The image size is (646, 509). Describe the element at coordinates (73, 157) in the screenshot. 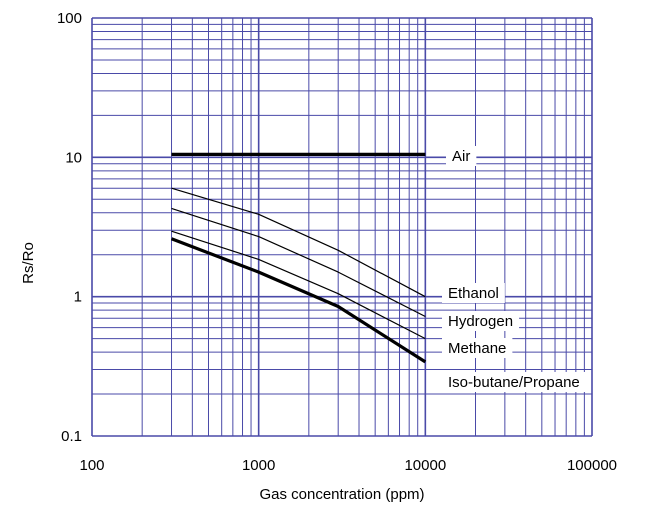

I see `y-tick-label: 10` at that location.